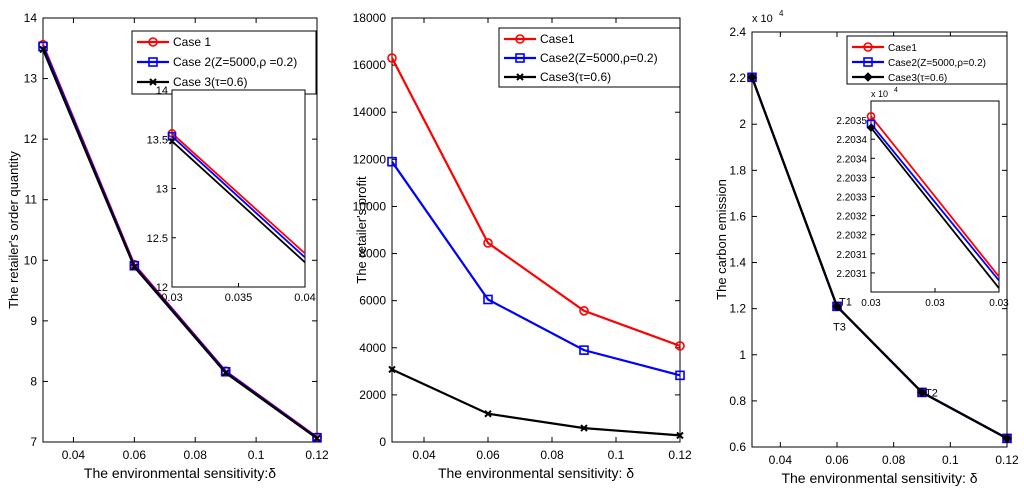 Image resolution: width=1024 pixels, height=496 pixels. Describe the element at coordinates (370, 159) in the screenshot. I see `y-tick-label: 12000` at that location.